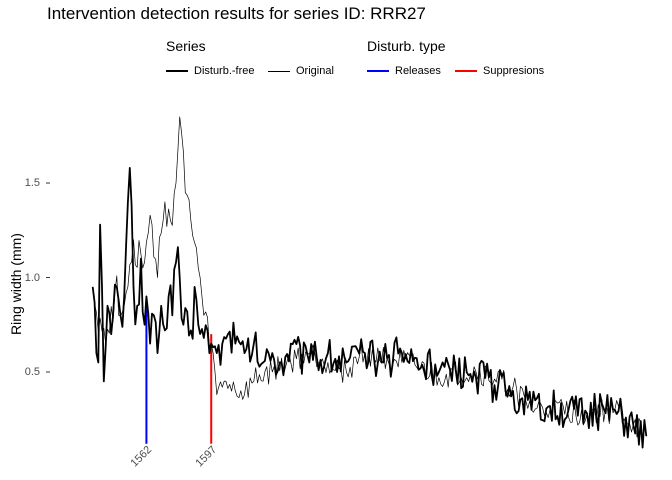 Image resolution: width=672 pixels, height=480 pixels. What do you see at coordinates (16, 284) in the screenshot?
I see `y-axis-label: Ring width (mm)` at bounding box center [16, 284].